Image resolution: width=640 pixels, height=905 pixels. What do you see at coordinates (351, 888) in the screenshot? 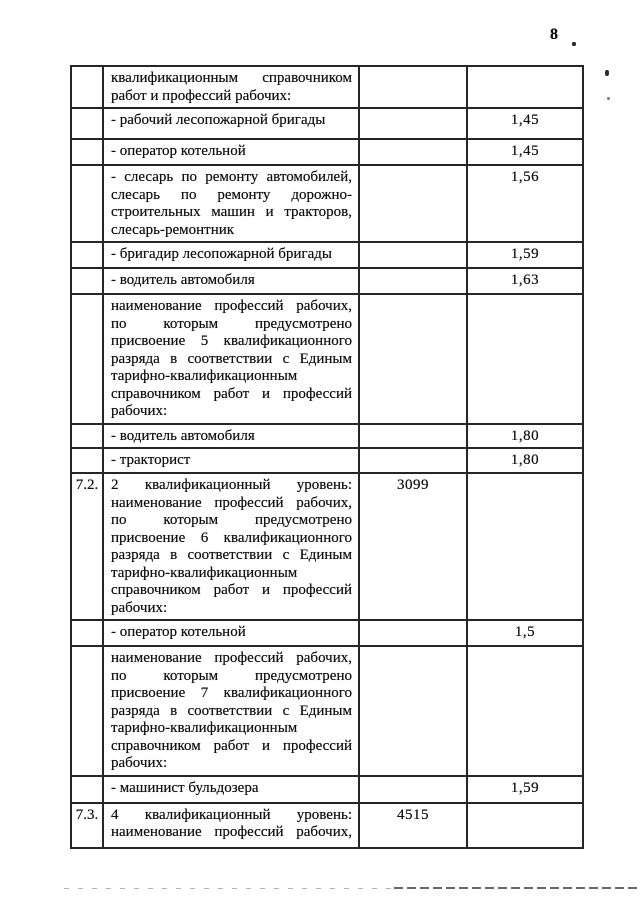
I see `scan-artifact-line` at bounding box center [351, 888].